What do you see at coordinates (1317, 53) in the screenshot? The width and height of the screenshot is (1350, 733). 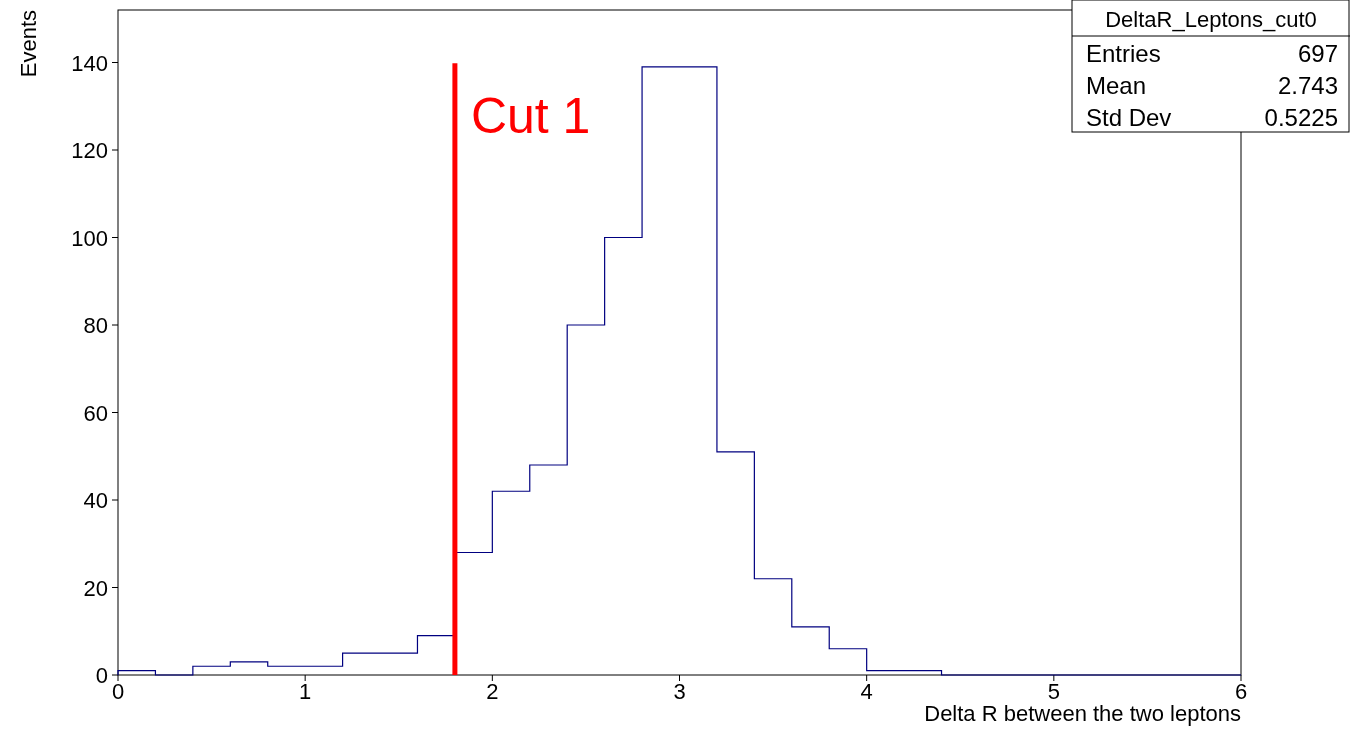 I see `text: 697` at bounding box center [1317, 53].